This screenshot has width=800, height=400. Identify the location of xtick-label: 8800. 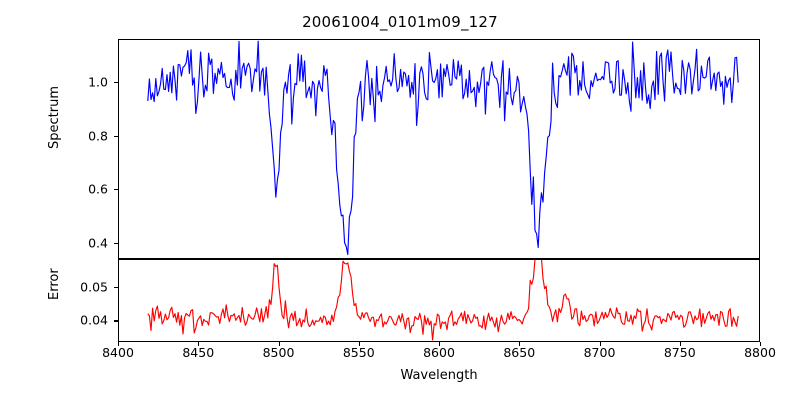
(760, 352).